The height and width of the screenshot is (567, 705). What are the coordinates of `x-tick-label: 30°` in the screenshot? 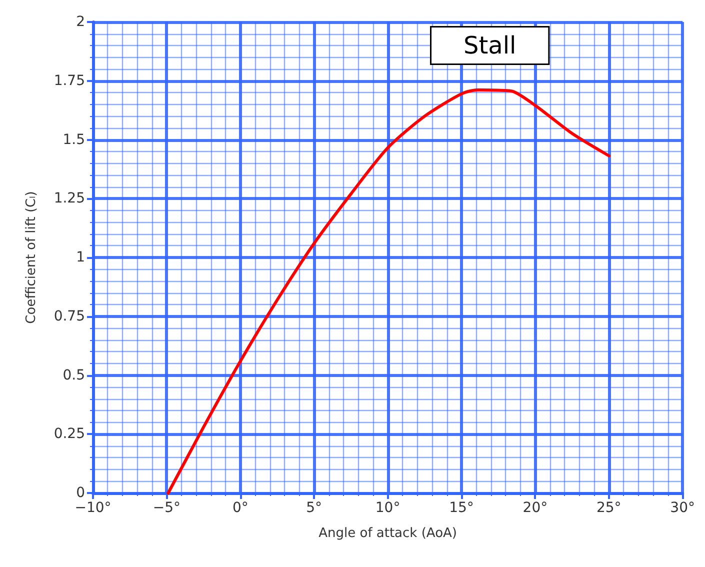 It's located at (683, 508).